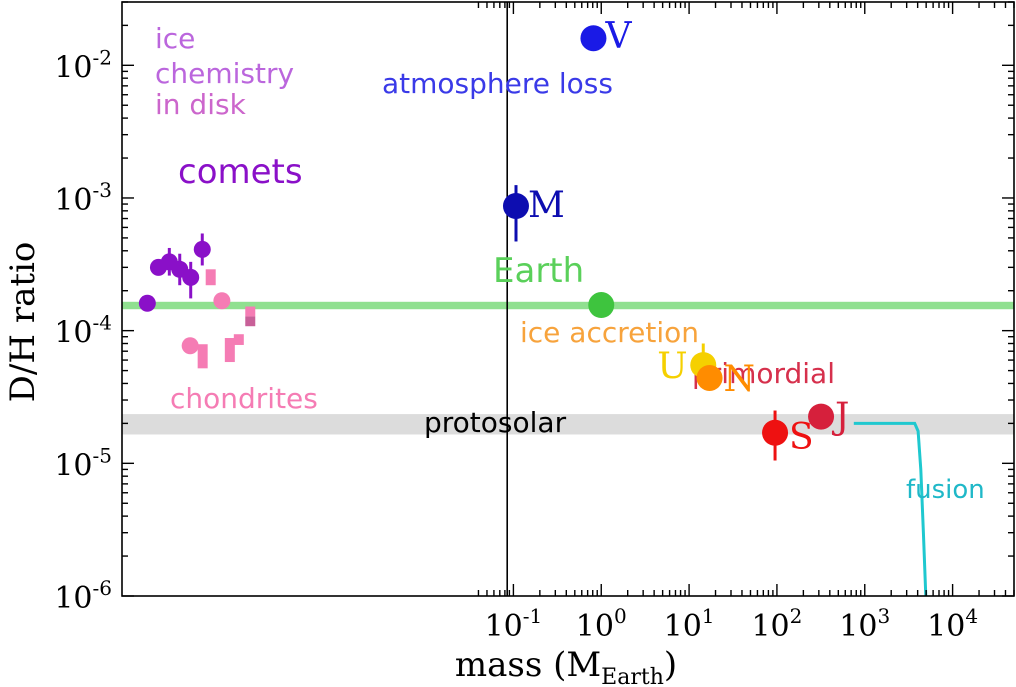 Image resolution: width=1016 pixels, height=687 pixels. I want to click on y-tick-label: 10⁻⁴, so click(83, 331).